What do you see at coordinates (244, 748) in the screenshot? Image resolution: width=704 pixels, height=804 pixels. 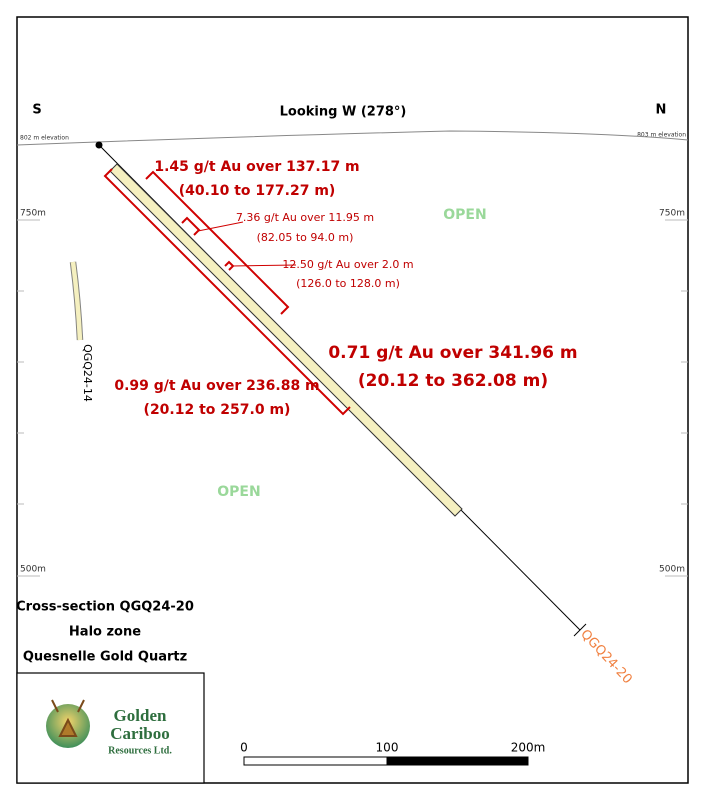 I see `scale-label: 0` at bounding box center [244, 748].